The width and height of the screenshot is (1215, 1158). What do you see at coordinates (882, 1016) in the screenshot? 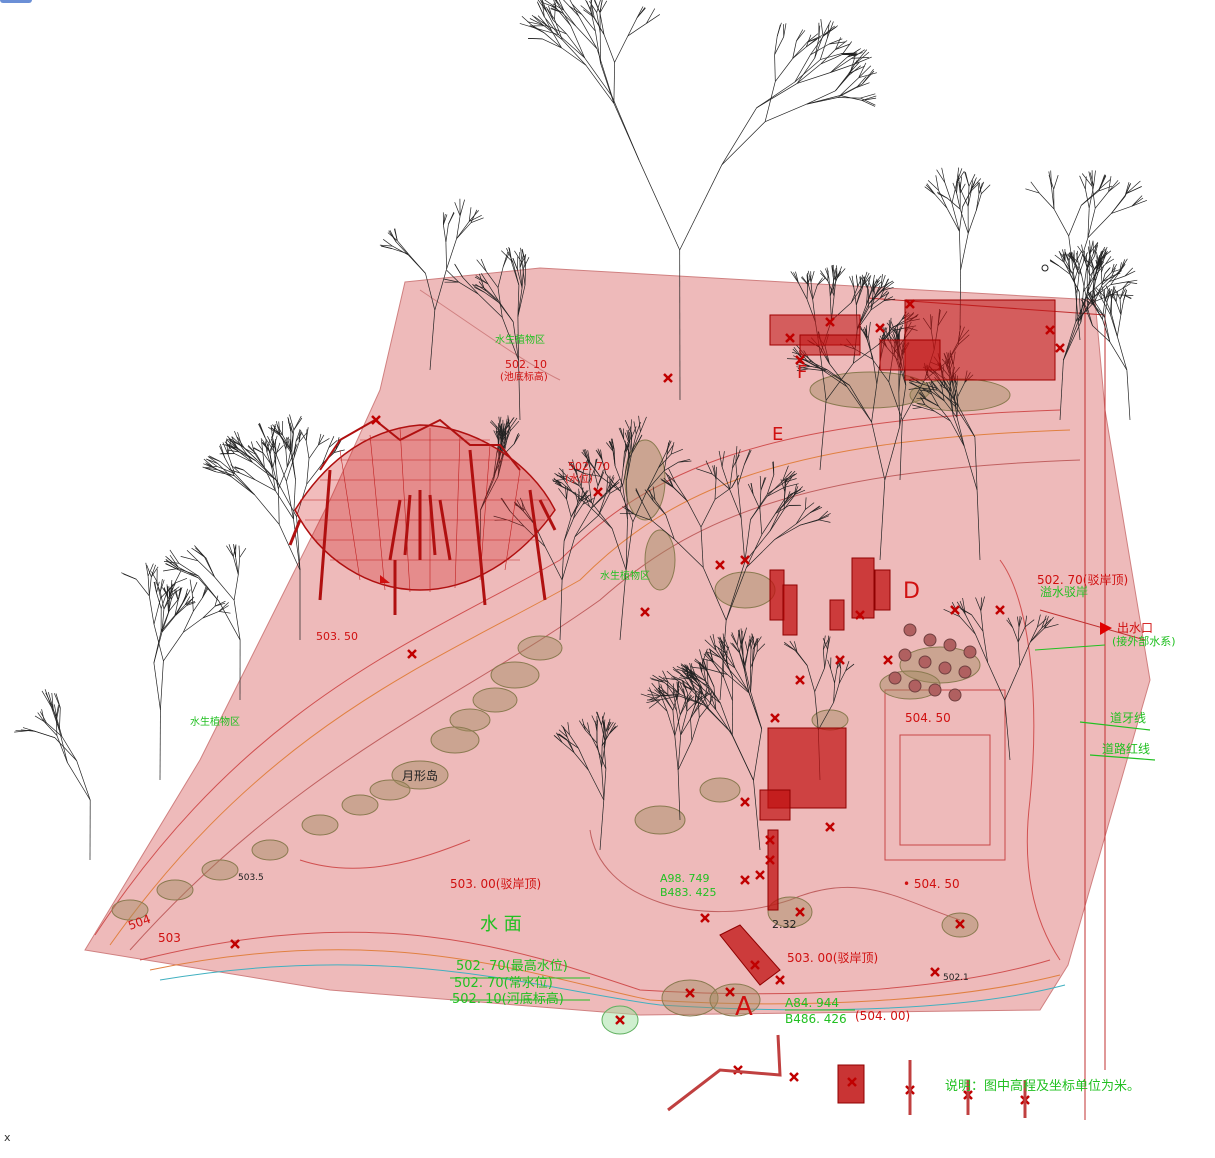
I see `label-elev-504: (504. 00)` at bounding box center [882, 1016].